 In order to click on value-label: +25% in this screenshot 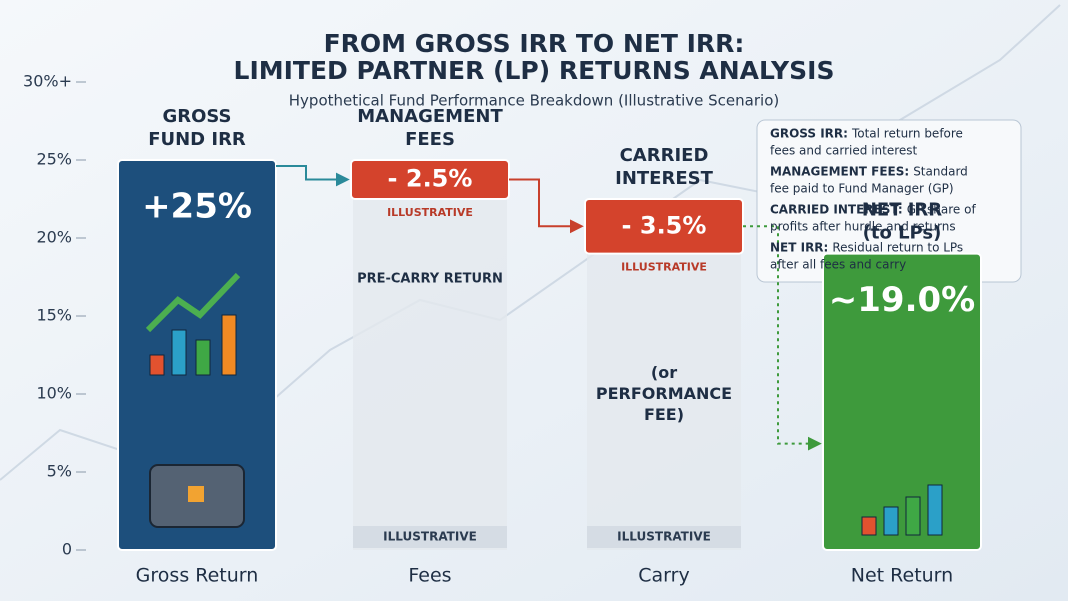, I will do `click(197, 207)`.